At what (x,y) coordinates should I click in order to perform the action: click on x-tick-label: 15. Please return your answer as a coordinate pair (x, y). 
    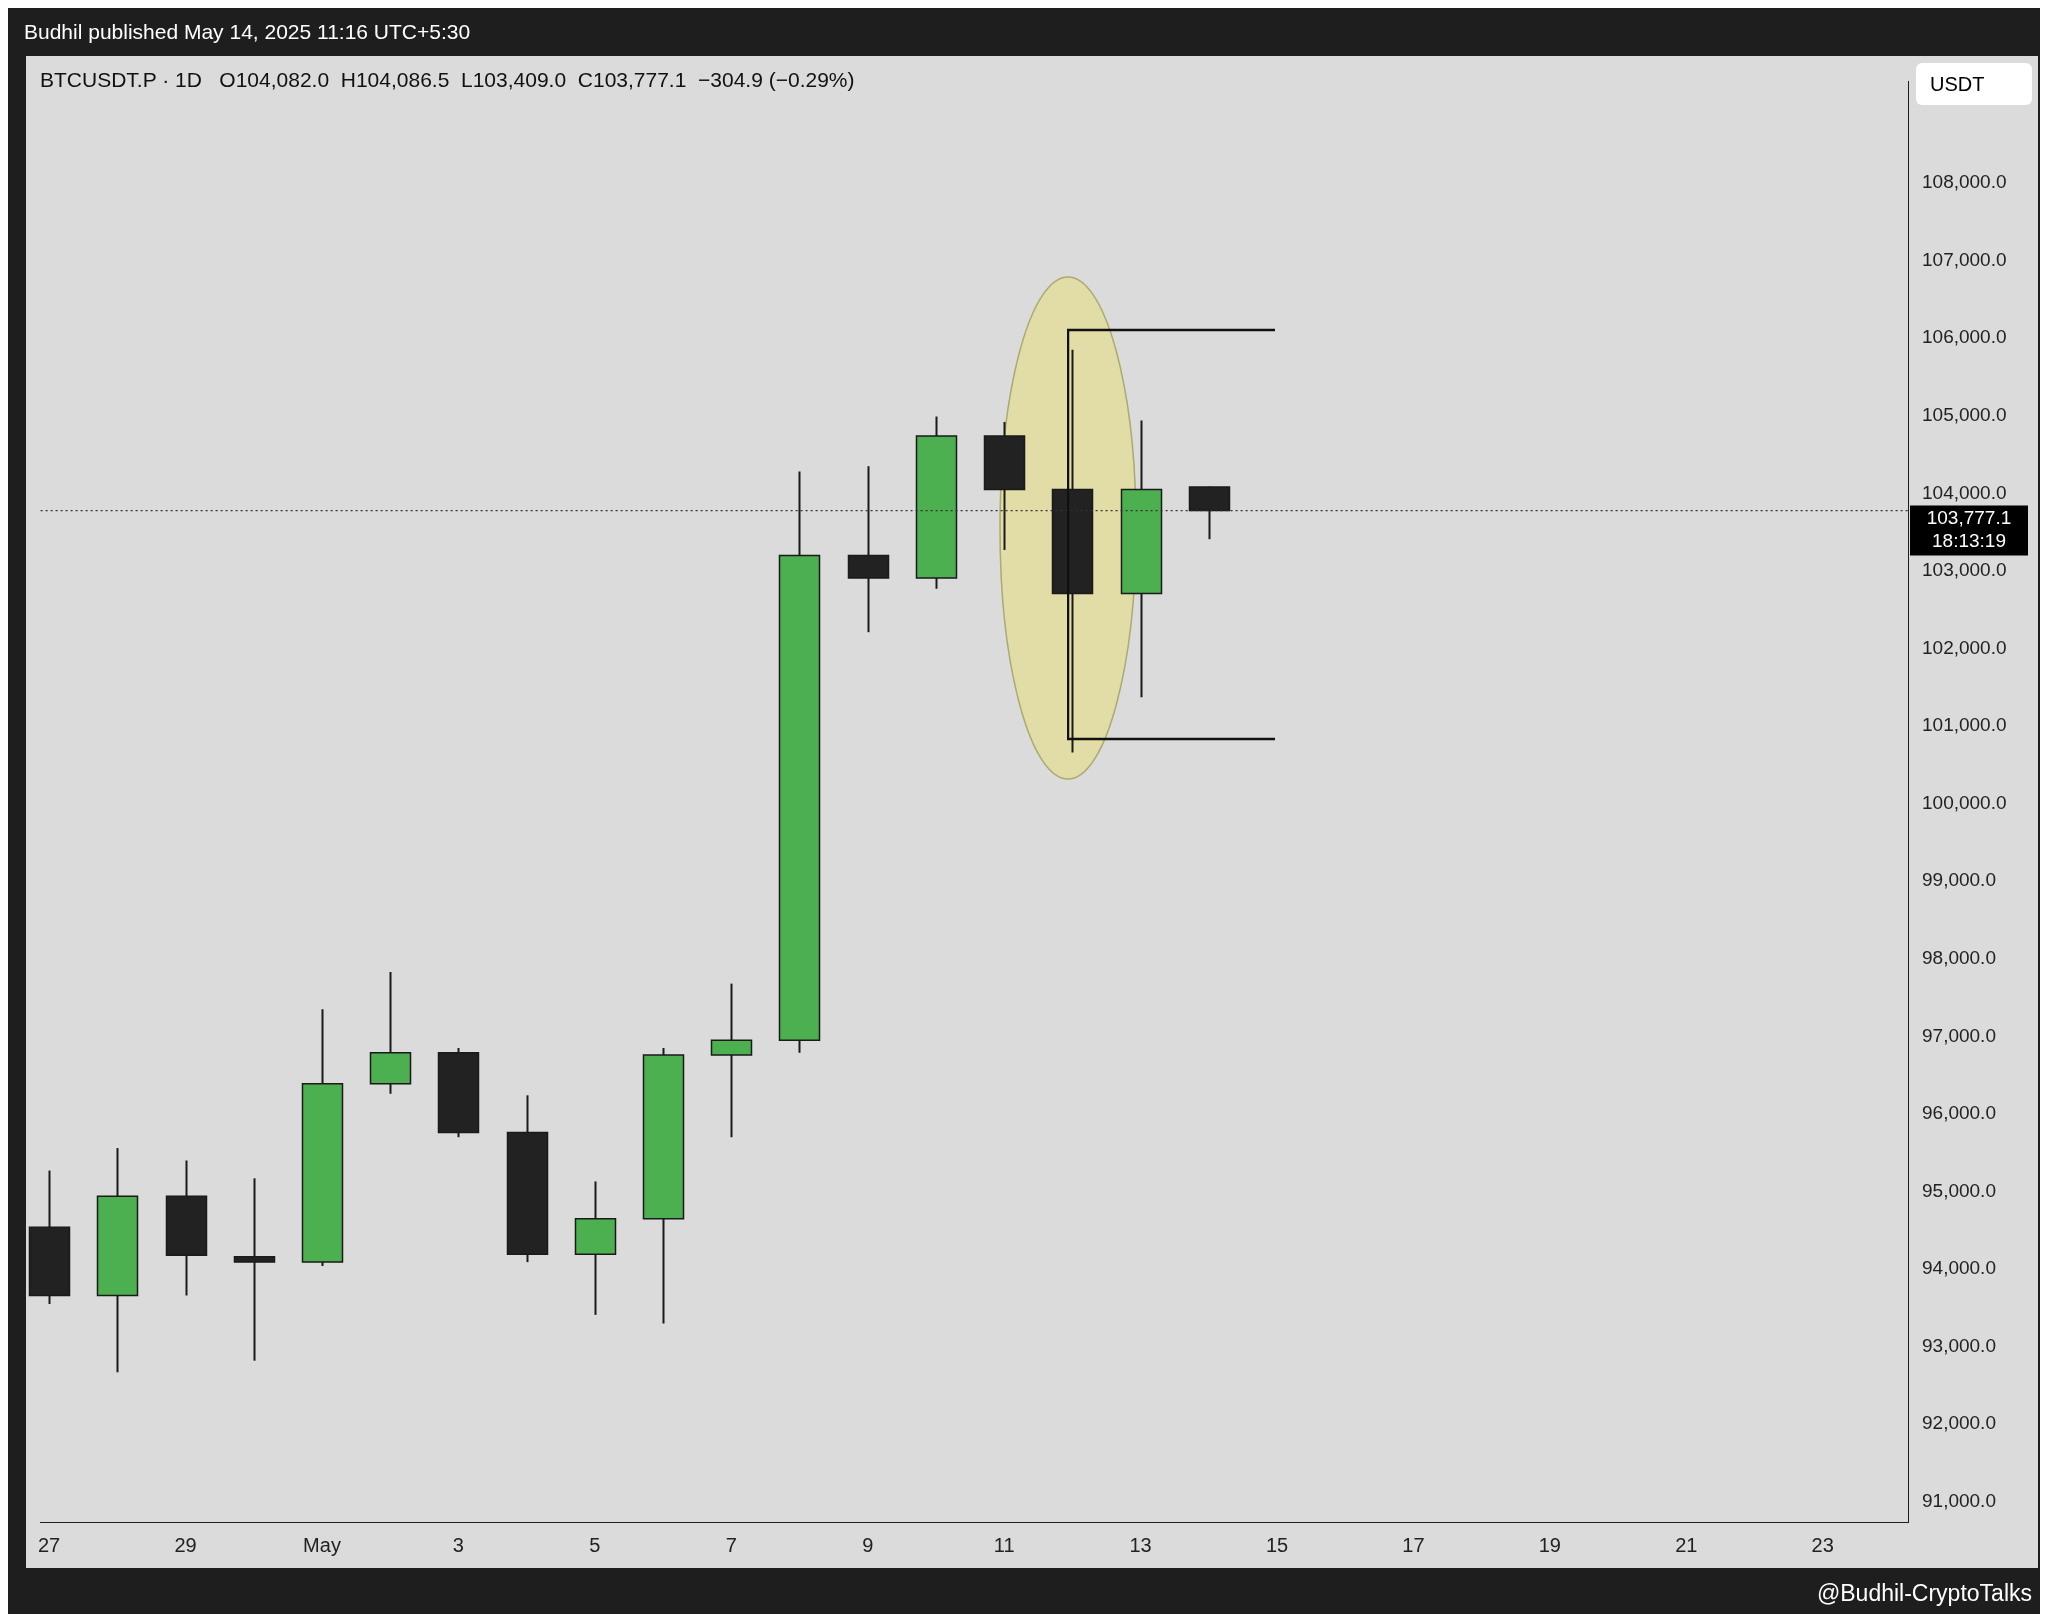
    Looking at the image, I should click on (1277, 1544).